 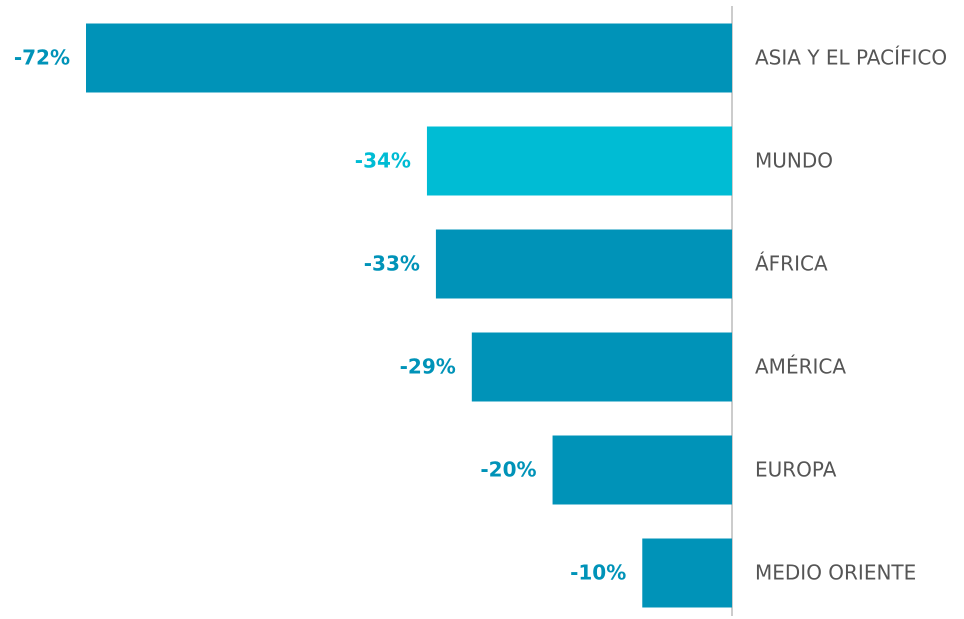 What do you see at coordinates (835, 573) in the screenshot?
I see `category-label: MEDIO ORIENTE` at bounding box center [835, 573].